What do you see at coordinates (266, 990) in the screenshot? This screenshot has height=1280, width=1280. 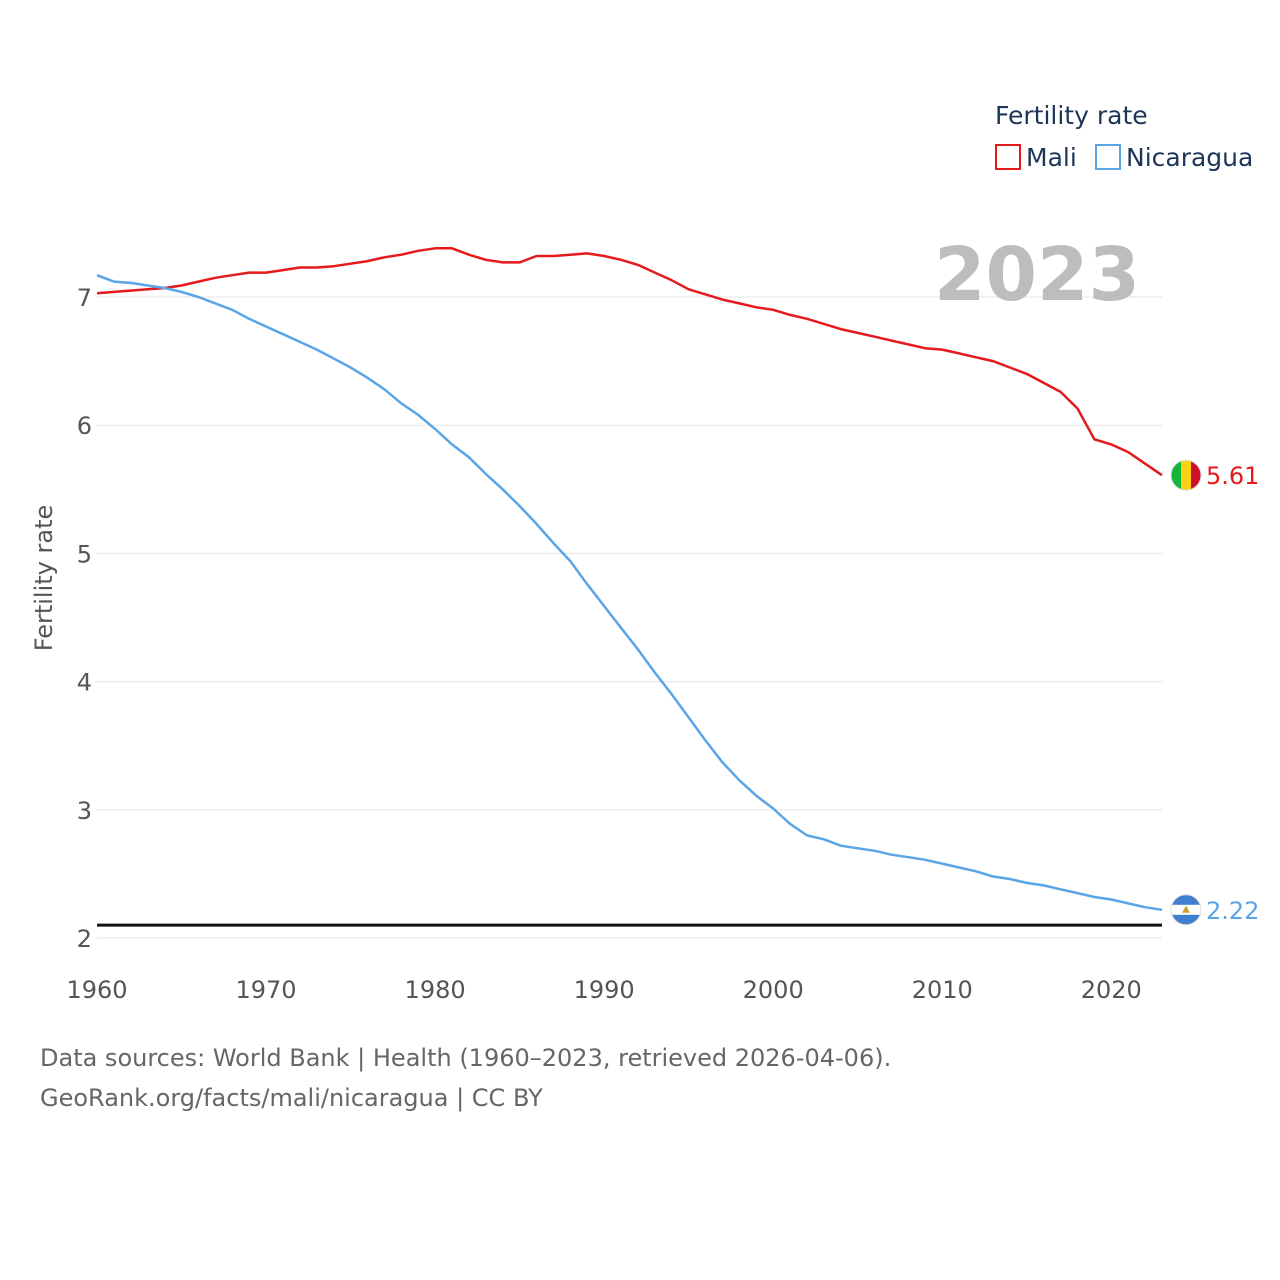 I see `x-tick-label: 1970` at bounding box center [266, 990].